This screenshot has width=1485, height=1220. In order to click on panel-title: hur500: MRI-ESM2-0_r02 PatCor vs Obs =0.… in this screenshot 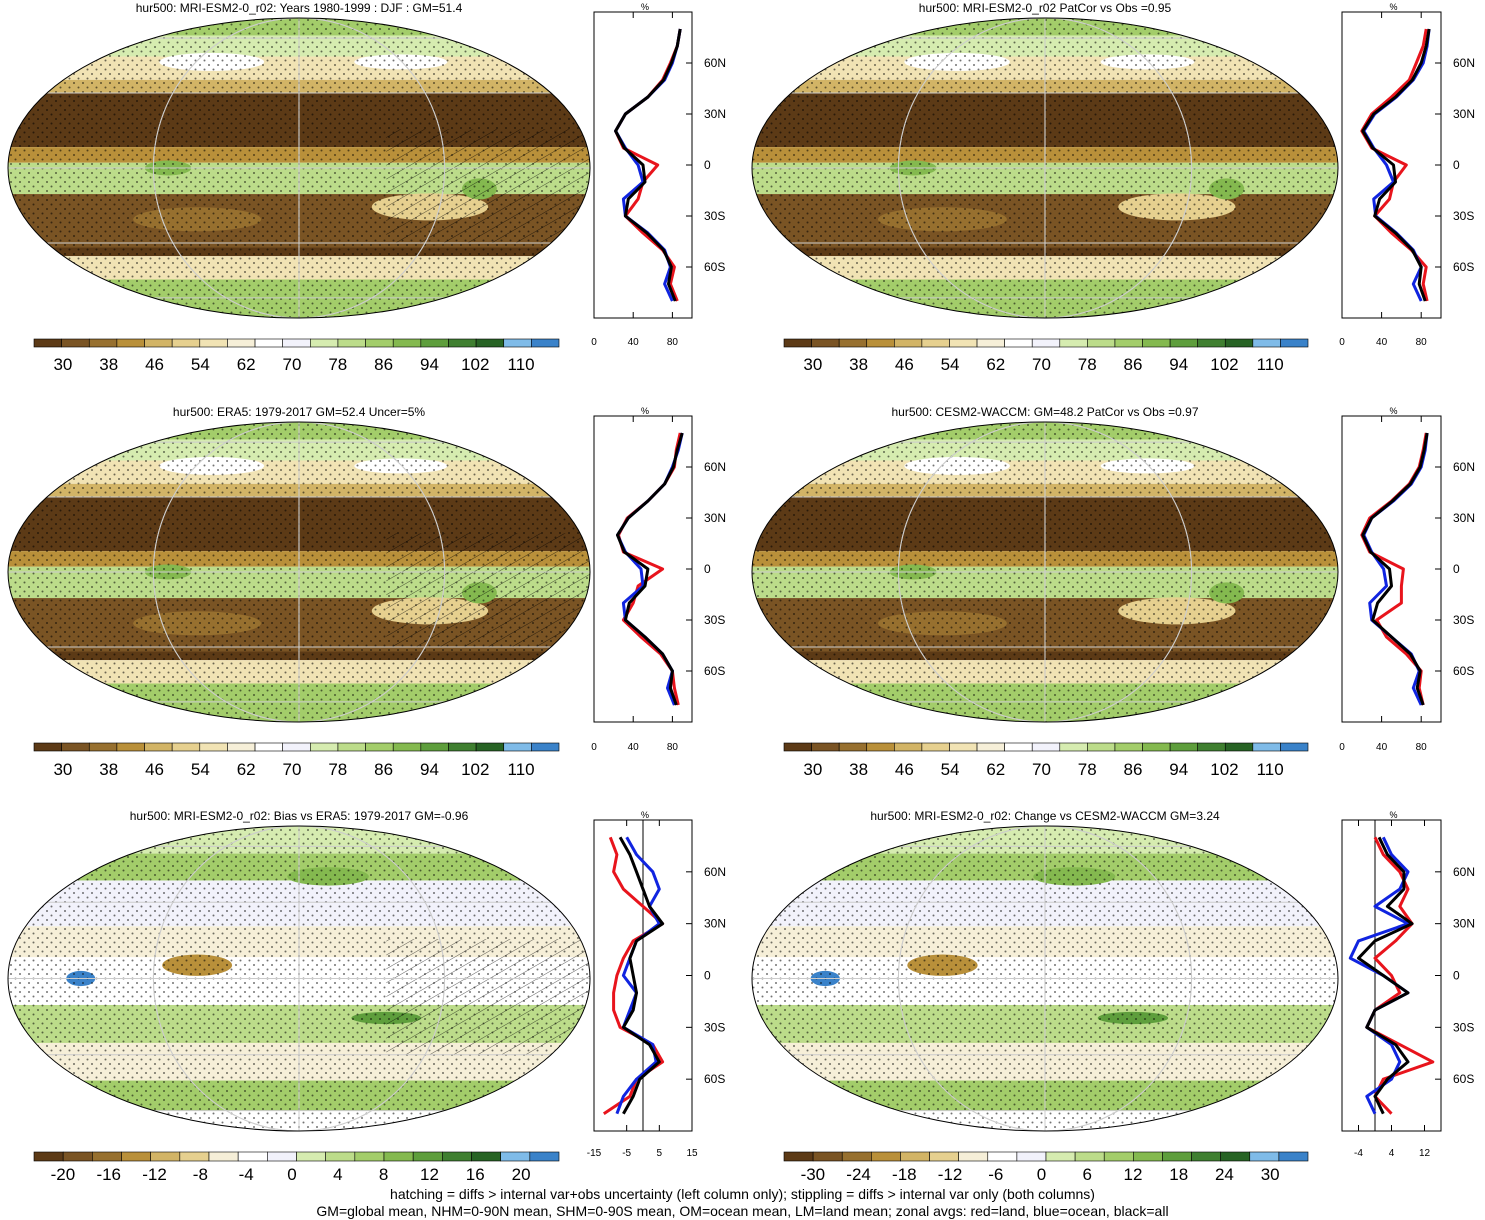, I will do `click(1045, 8)`.